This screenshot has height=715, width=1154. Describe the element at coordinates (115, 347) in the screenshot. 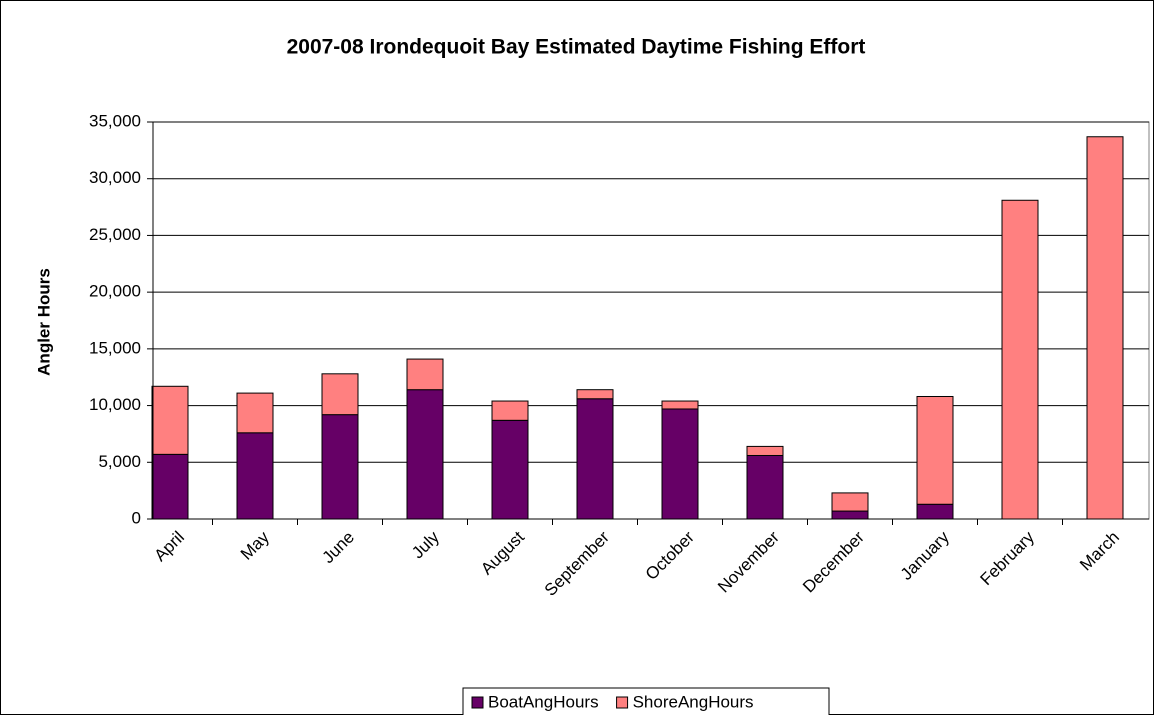

I see `y-tick-label: 15,000` at that location.